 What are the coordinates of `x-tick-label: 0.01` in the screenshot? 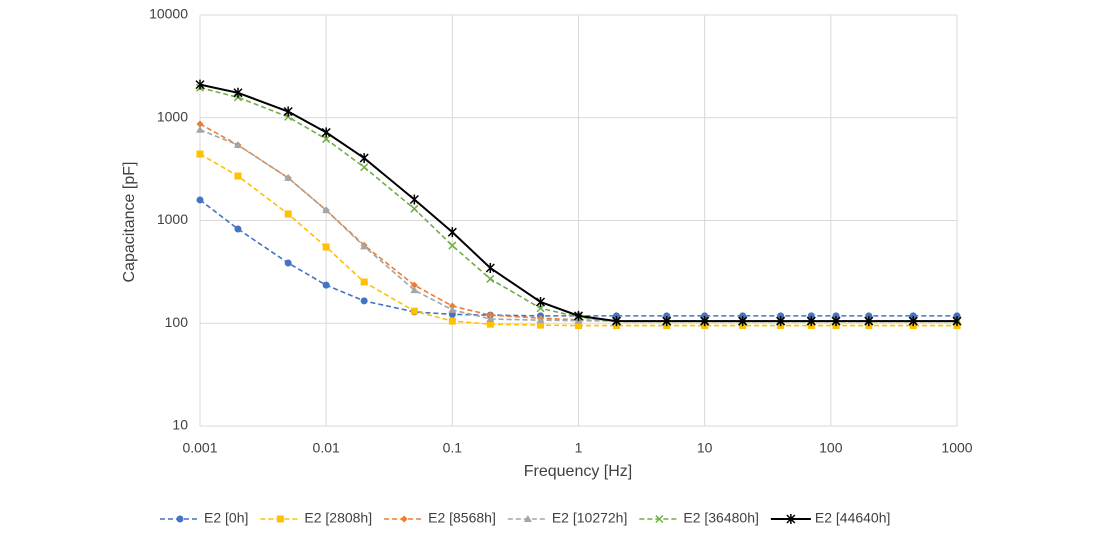 It's located at (326, 448).